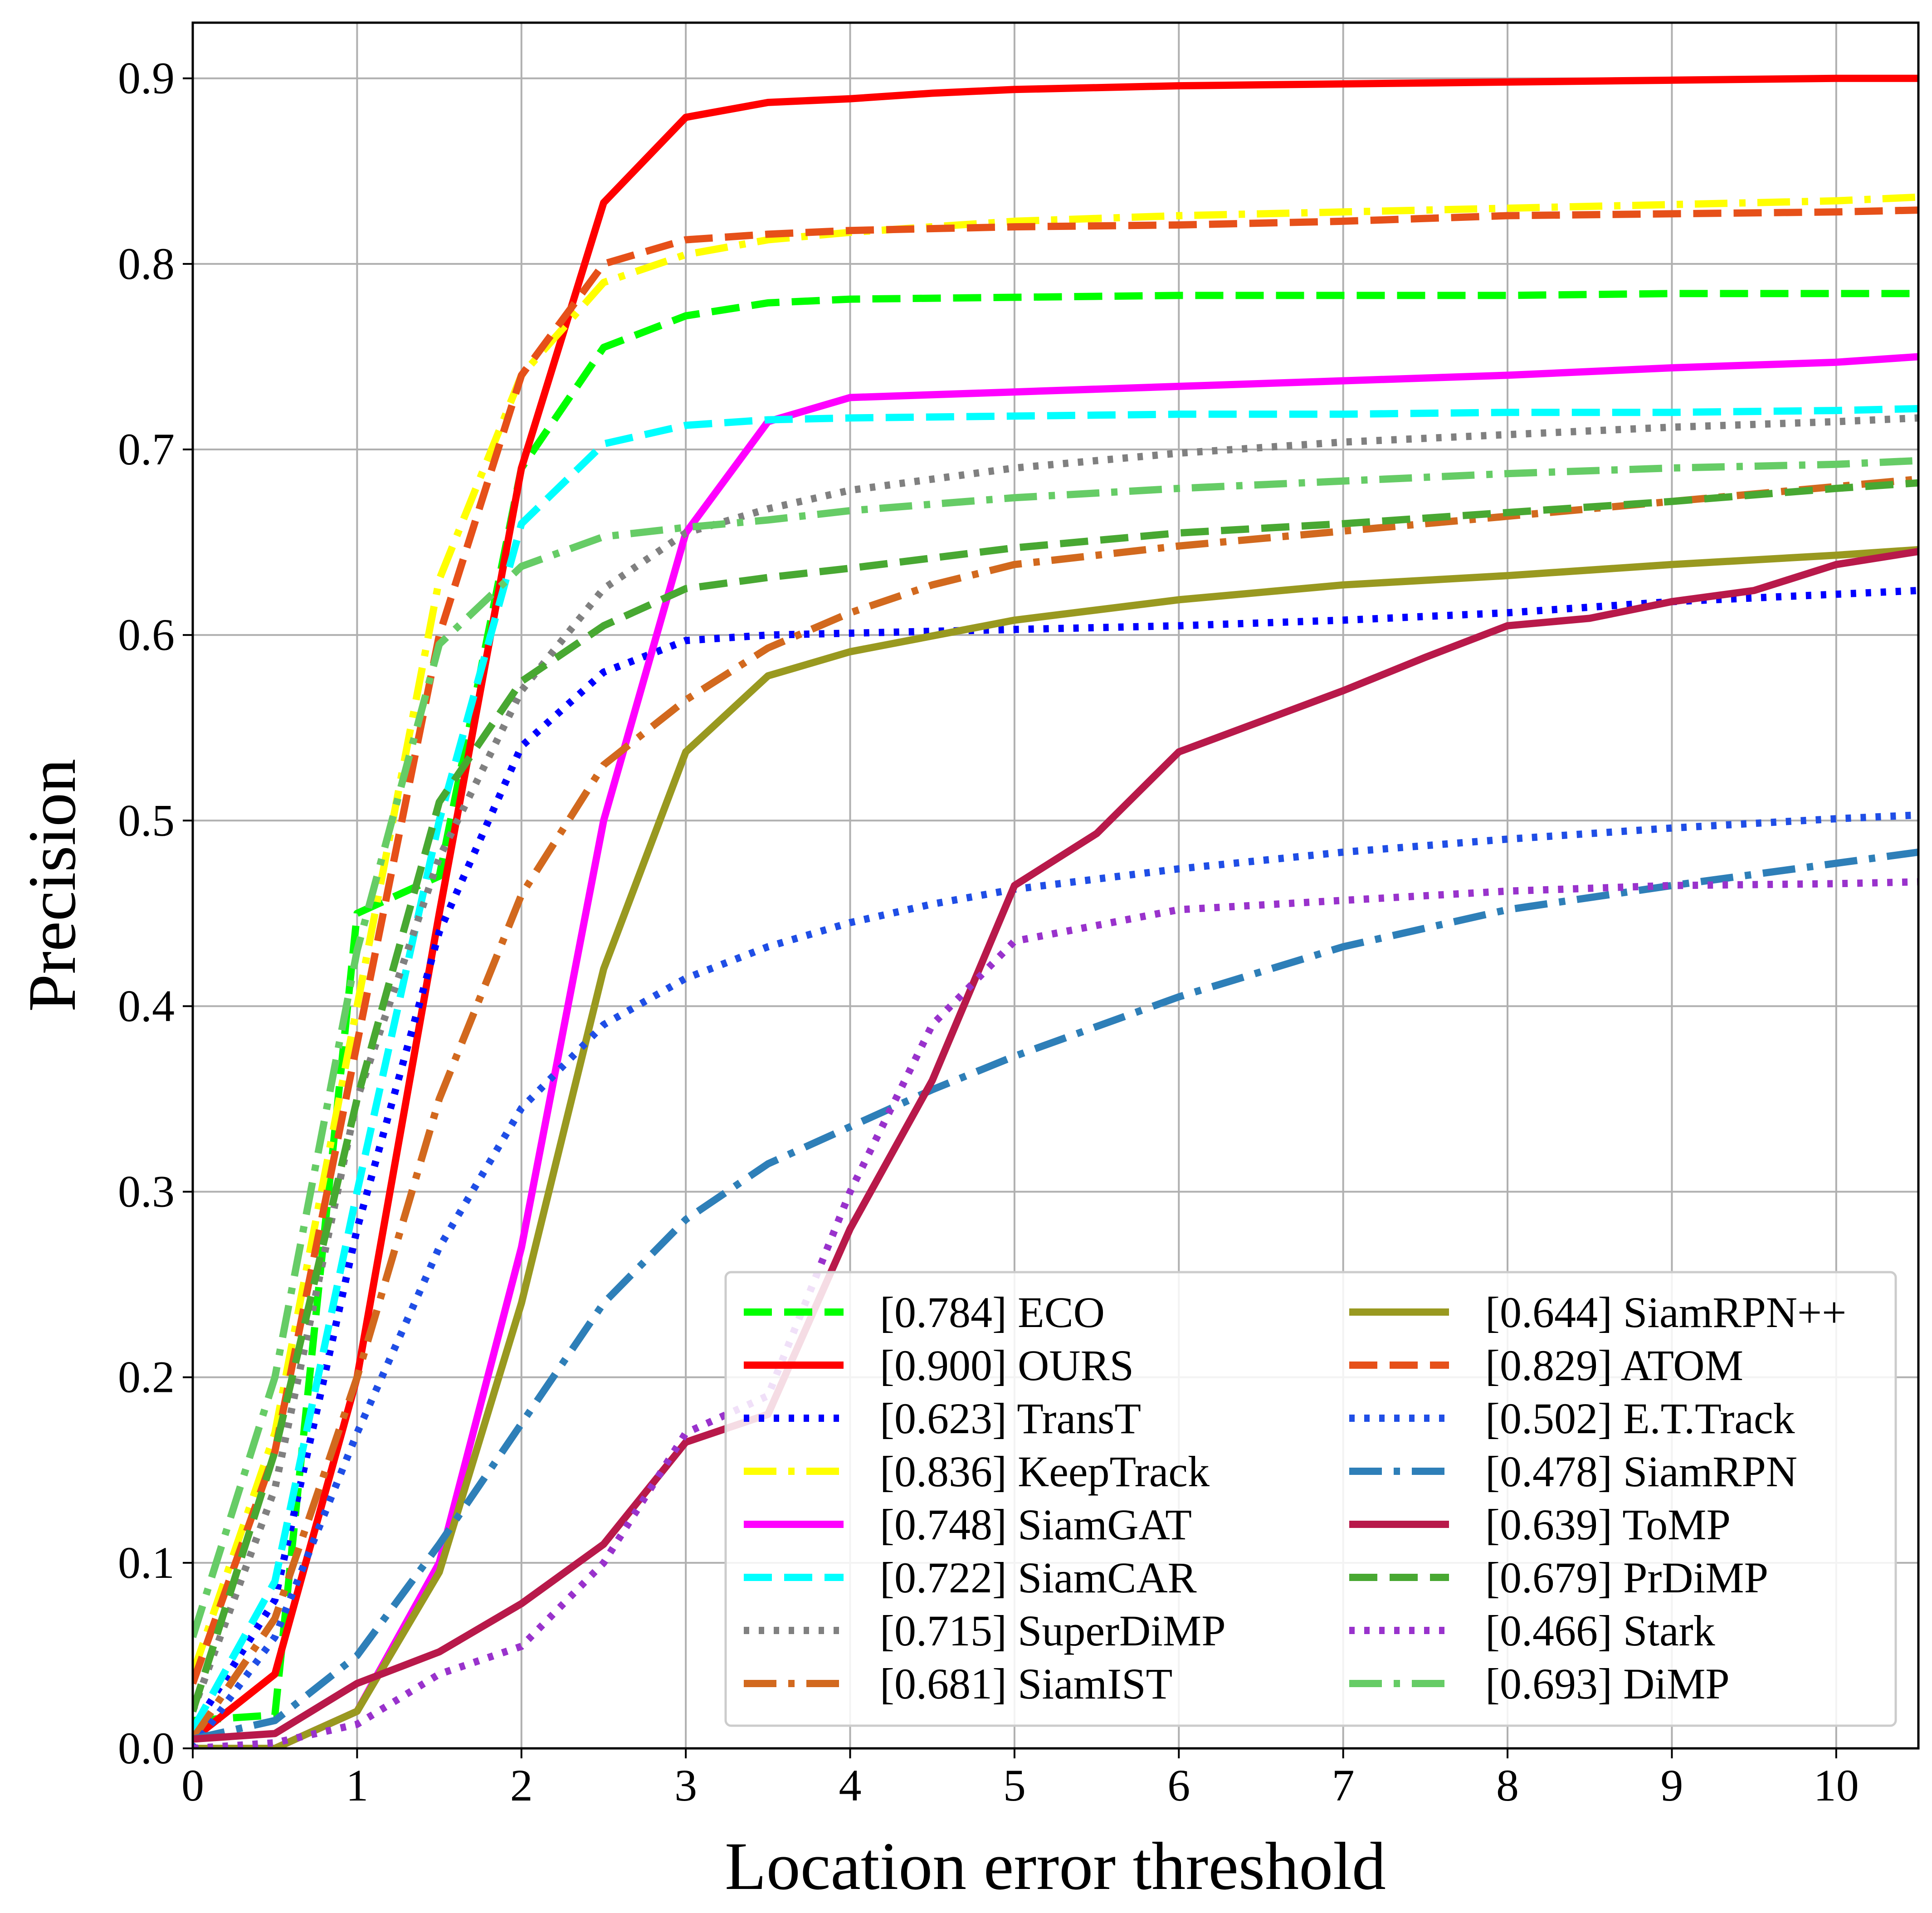  I want to click on y-tick-label: 0.5, so click(146, 820).